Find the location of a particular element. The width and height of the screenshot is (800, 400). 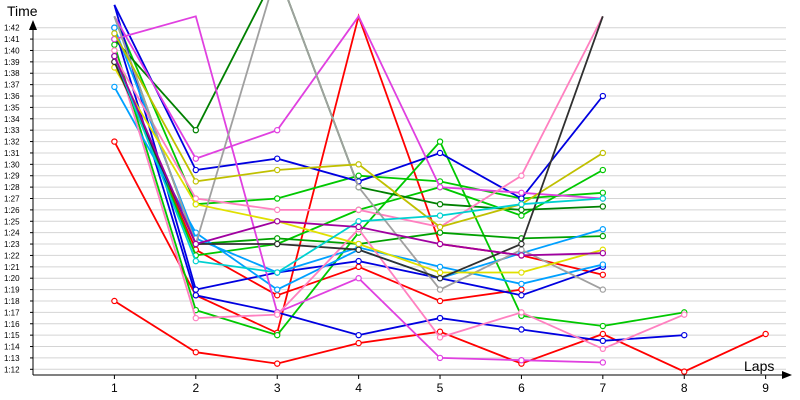

y-tick-label: 1:37 is located at coordinates (12, 85).